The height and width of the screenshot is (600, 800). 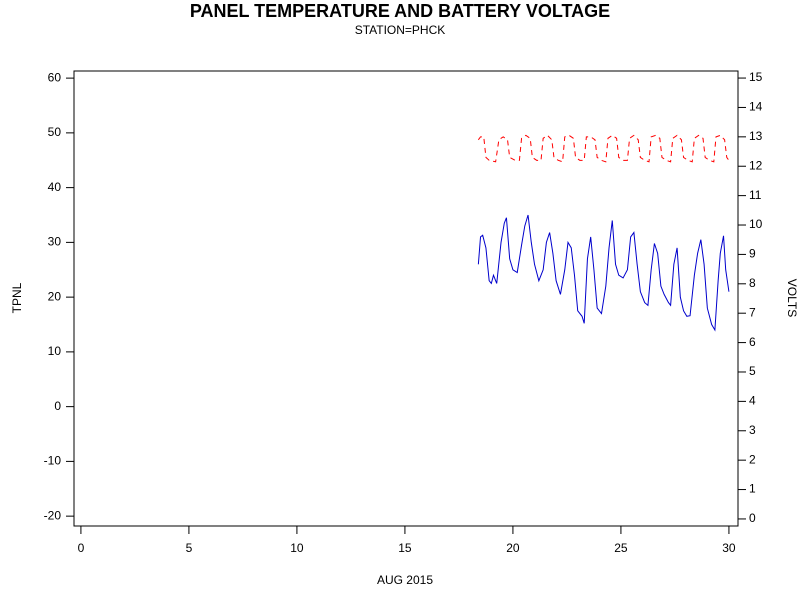 What do you see at coordinates (752, 371) in the screenshot?
I see `y2-tick-label: 5` at bounding box center [752, 371].